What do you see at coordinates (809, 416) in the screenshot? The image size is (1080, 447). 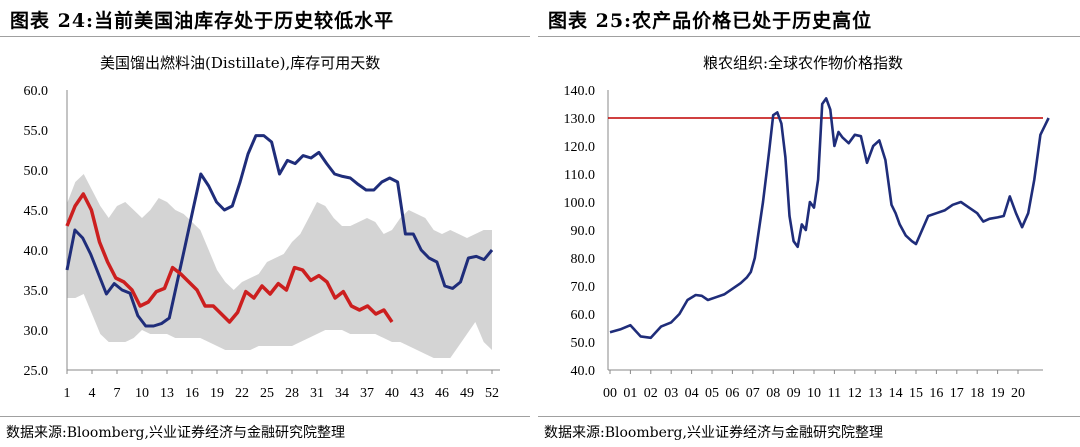 I see `right-source-rule` at bounding box center [809, 416].